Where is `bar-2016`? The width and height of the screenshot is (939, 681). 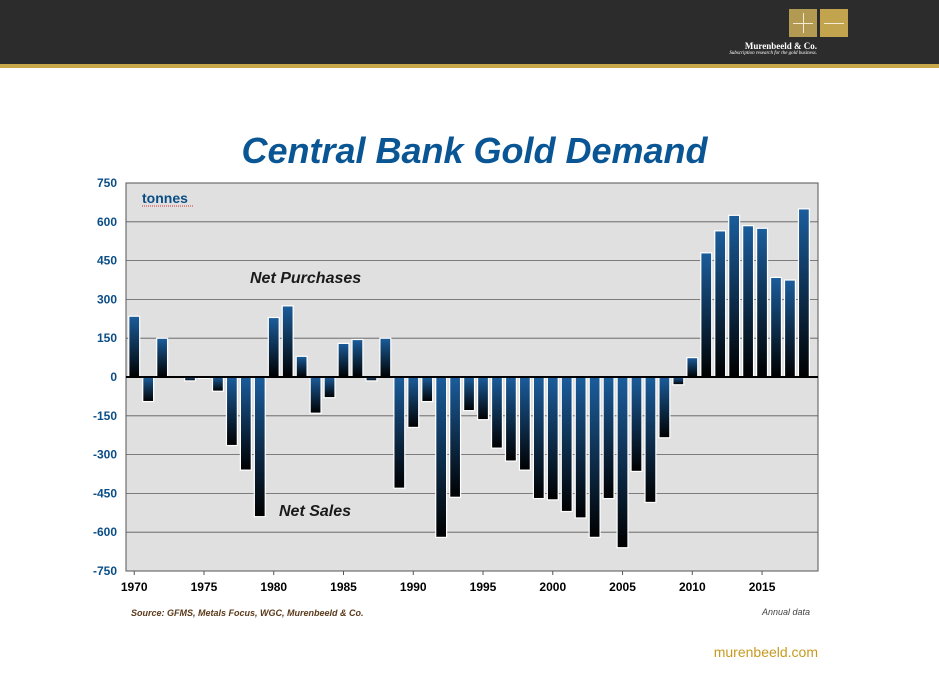
bar-2016 is located at coordinates (776, 327).